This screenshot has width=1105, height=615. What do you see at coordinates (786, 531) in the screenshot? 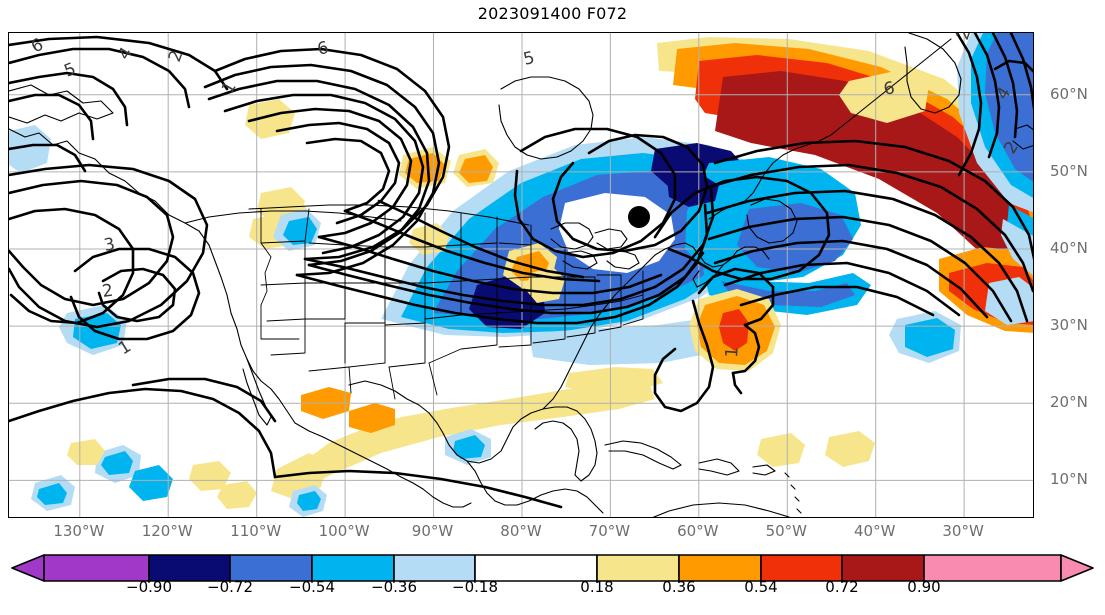
I see `lon-label-8: 50°W` at bounding box center [786, 531].